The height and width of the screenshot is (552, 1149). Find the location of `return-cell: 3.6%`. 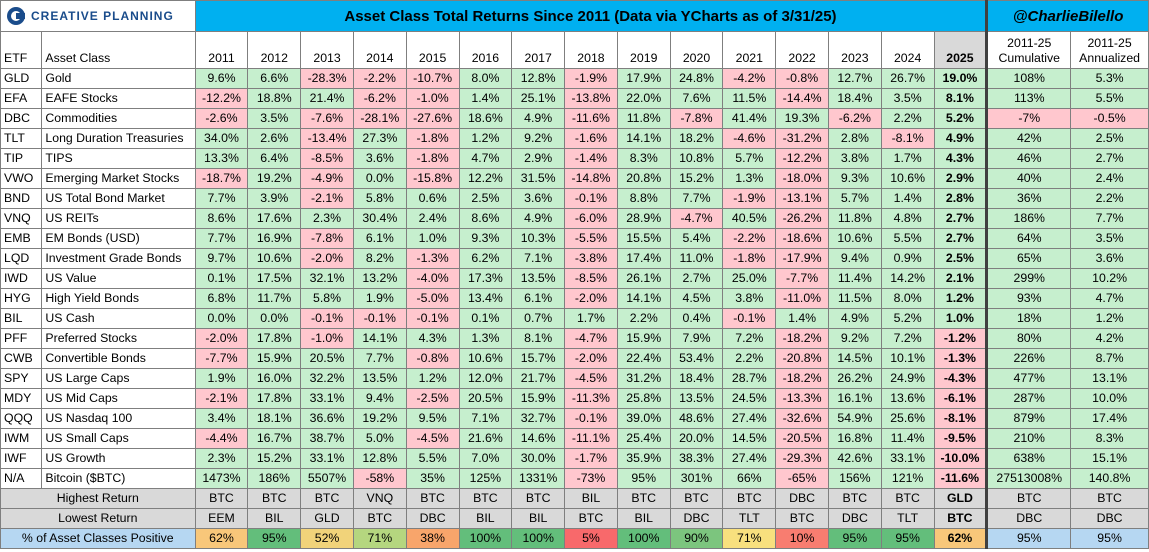

return-cell: 3.6% is located at coordinates (538, 198).